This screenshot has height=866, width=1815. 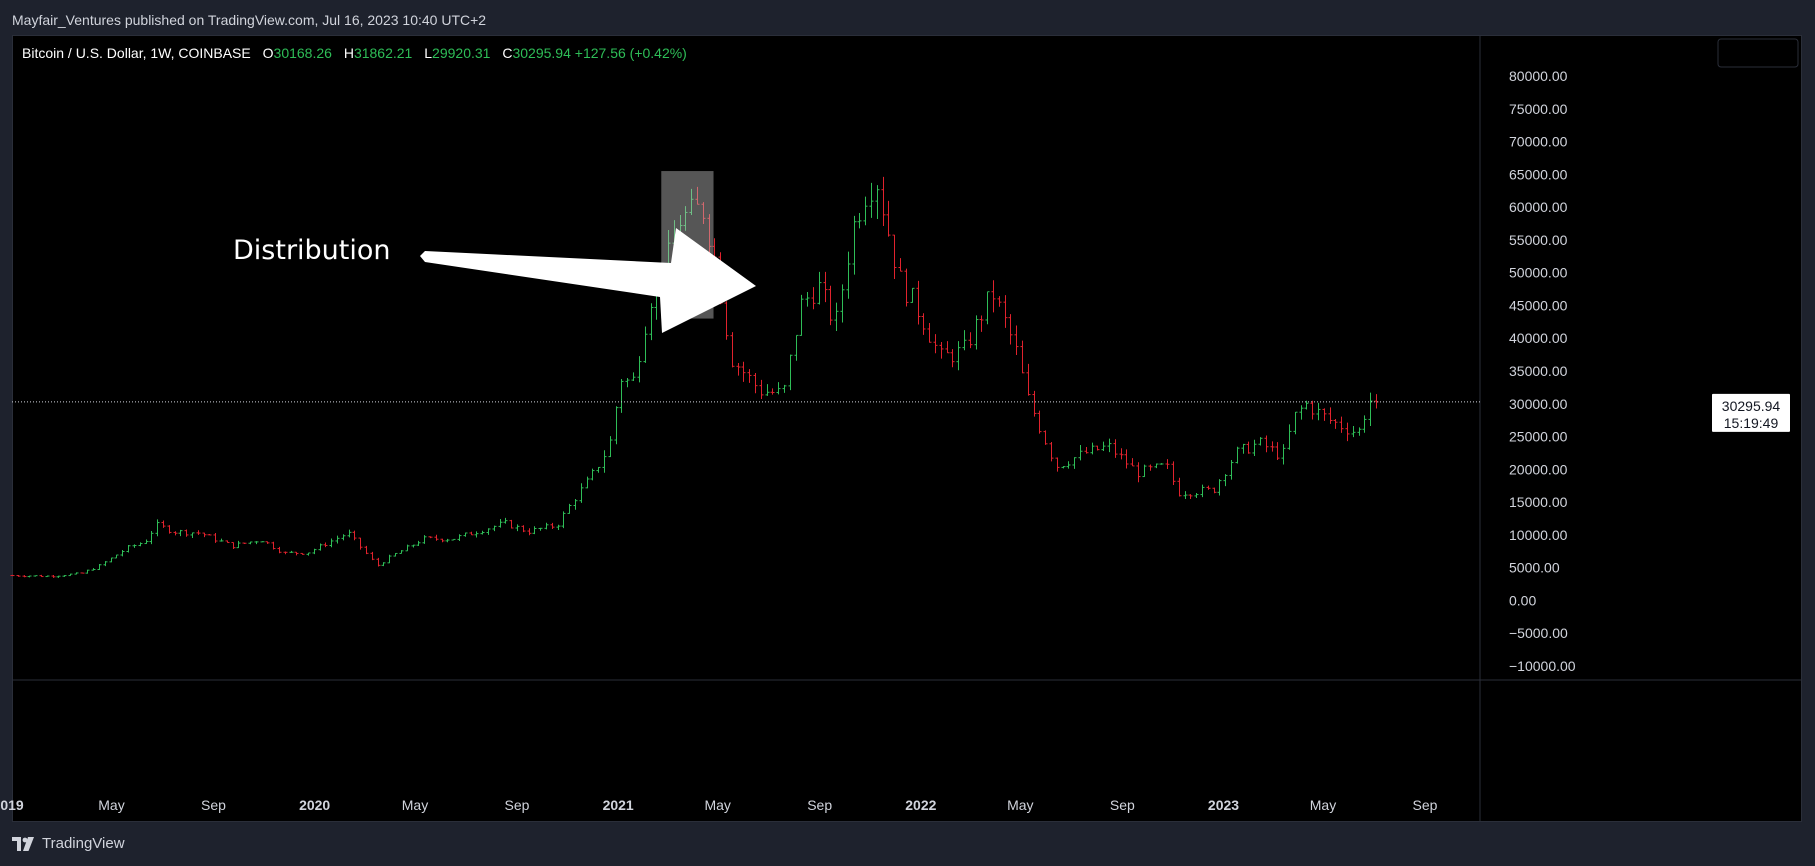 What do you see at coordinates (1538, 404) in the screenshot?
I see `price-tick-label: 30000.00` at bounding box center [1538, 404].